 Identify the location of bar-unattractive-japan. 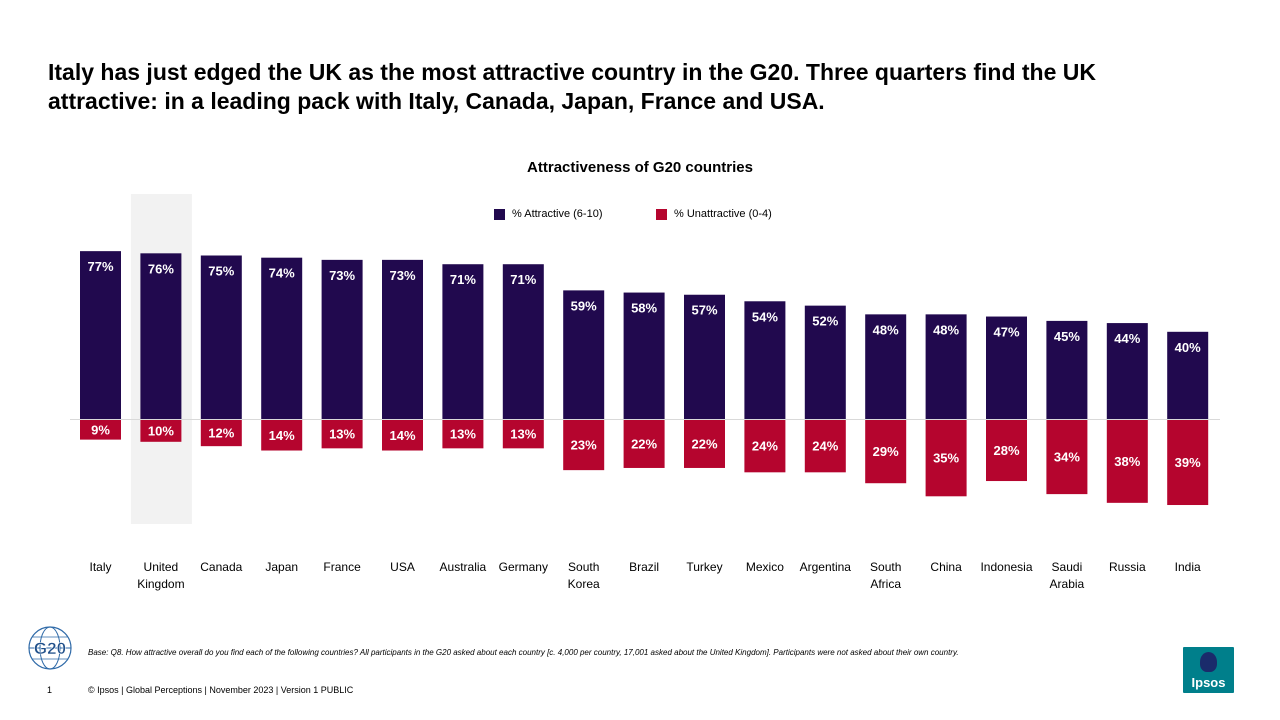
(282, 435).